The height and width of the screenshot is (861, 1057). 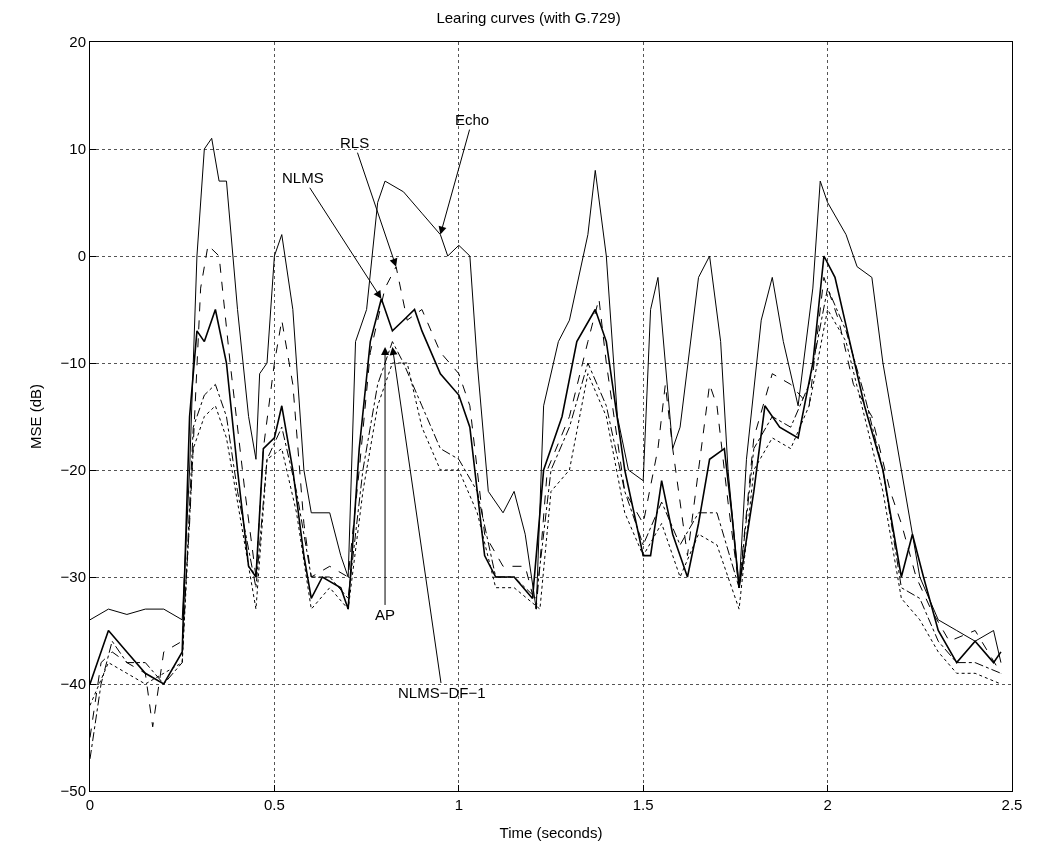 What do you see at coordinates (77, 149) in the screenshot?
I see `y-tick-label: 10` at bounding box center [77, 149].